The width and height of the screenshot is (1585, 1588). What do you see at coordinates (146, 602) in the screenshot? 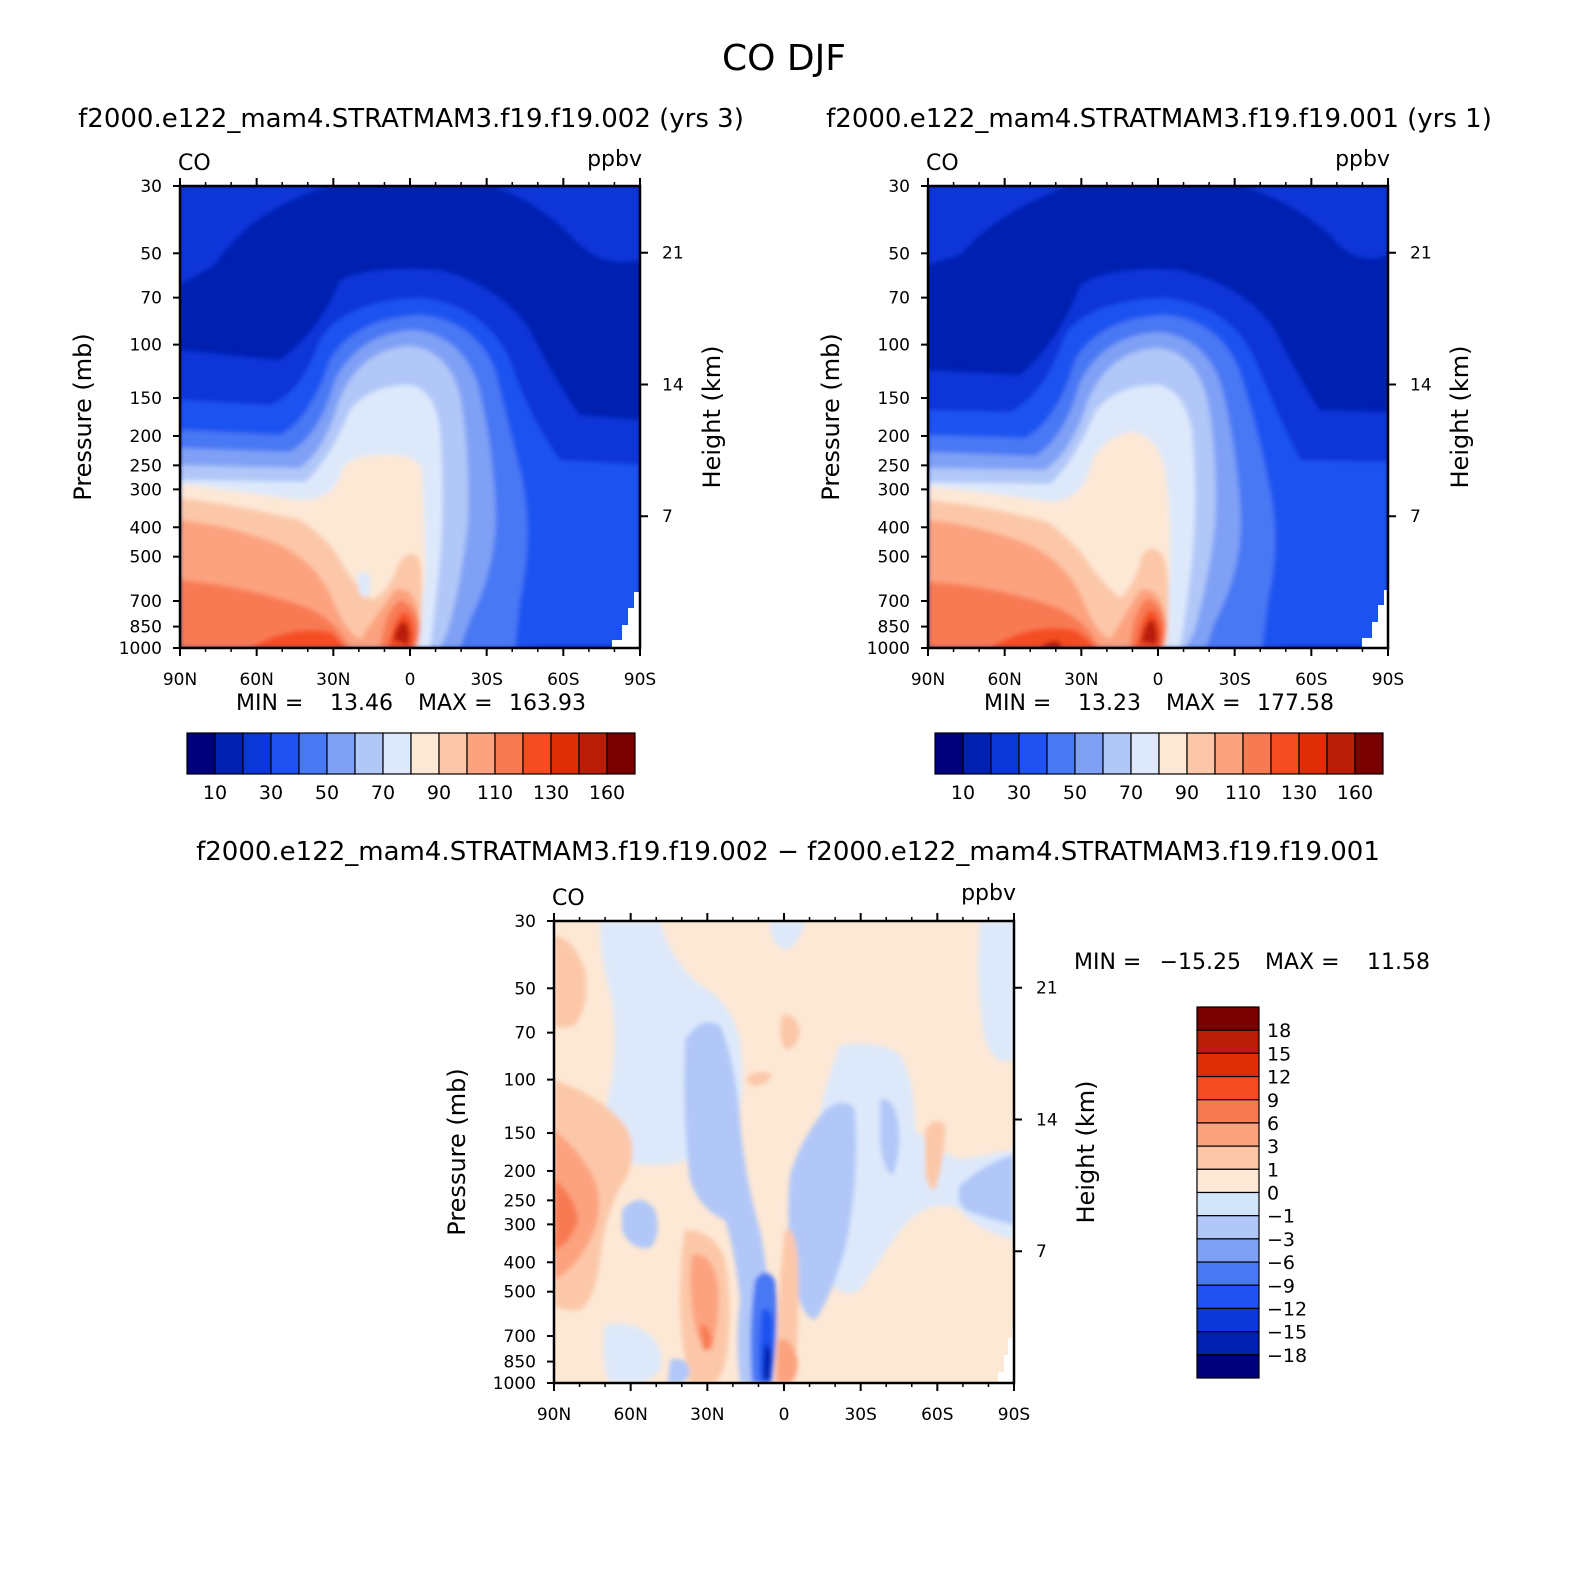
I see `y-tick-label: 700` at bounding box center [146, 602].